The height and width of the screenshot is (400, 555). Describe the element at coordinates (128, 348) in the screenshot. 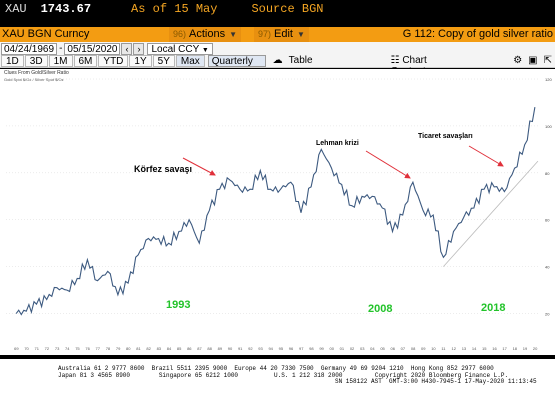

I see `x-tick-label: 80` at that location.